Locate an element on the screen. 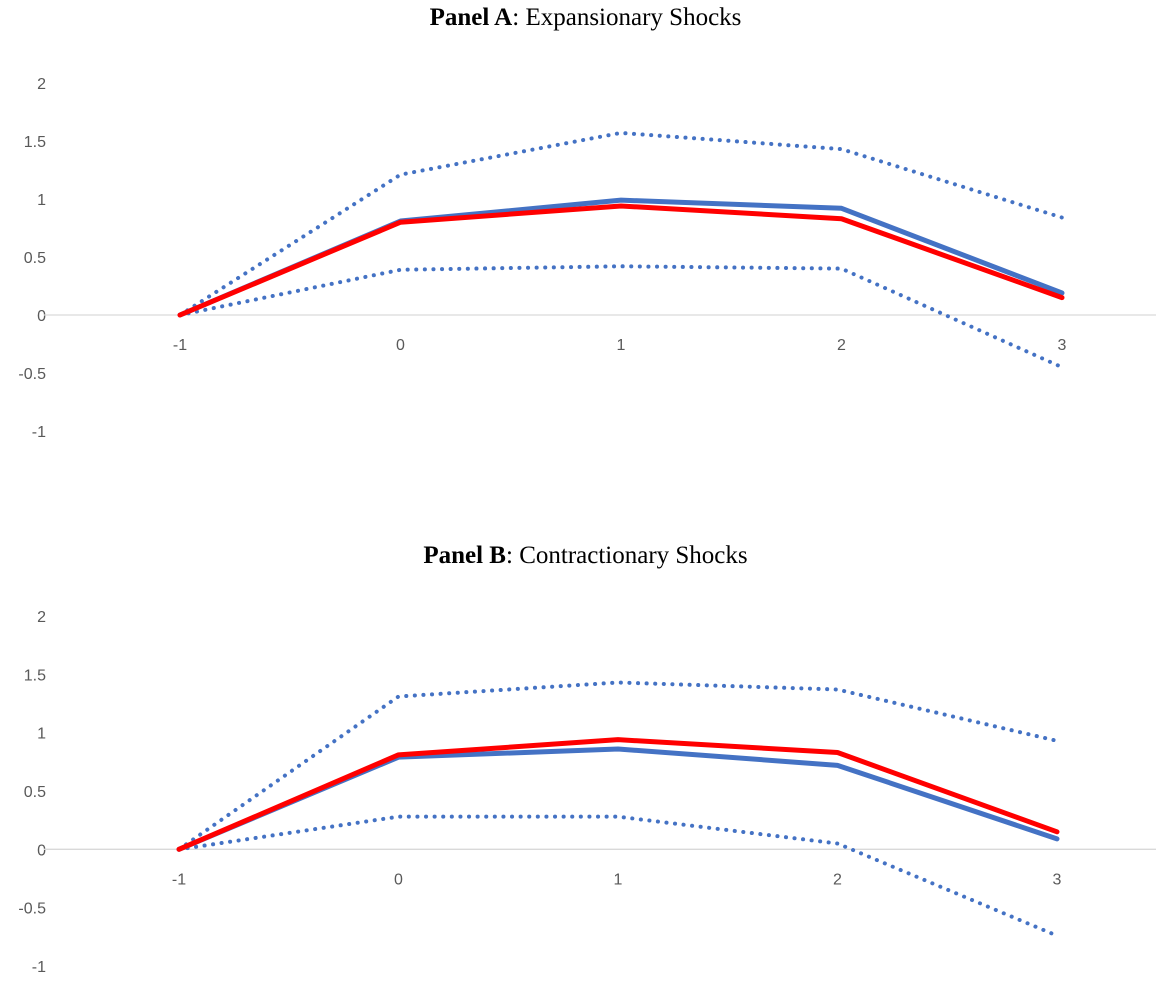 This screenshot has width=1171, height=982. chart-title: Panel B: Contractionary Shocks is located at coordinates (585, 556).